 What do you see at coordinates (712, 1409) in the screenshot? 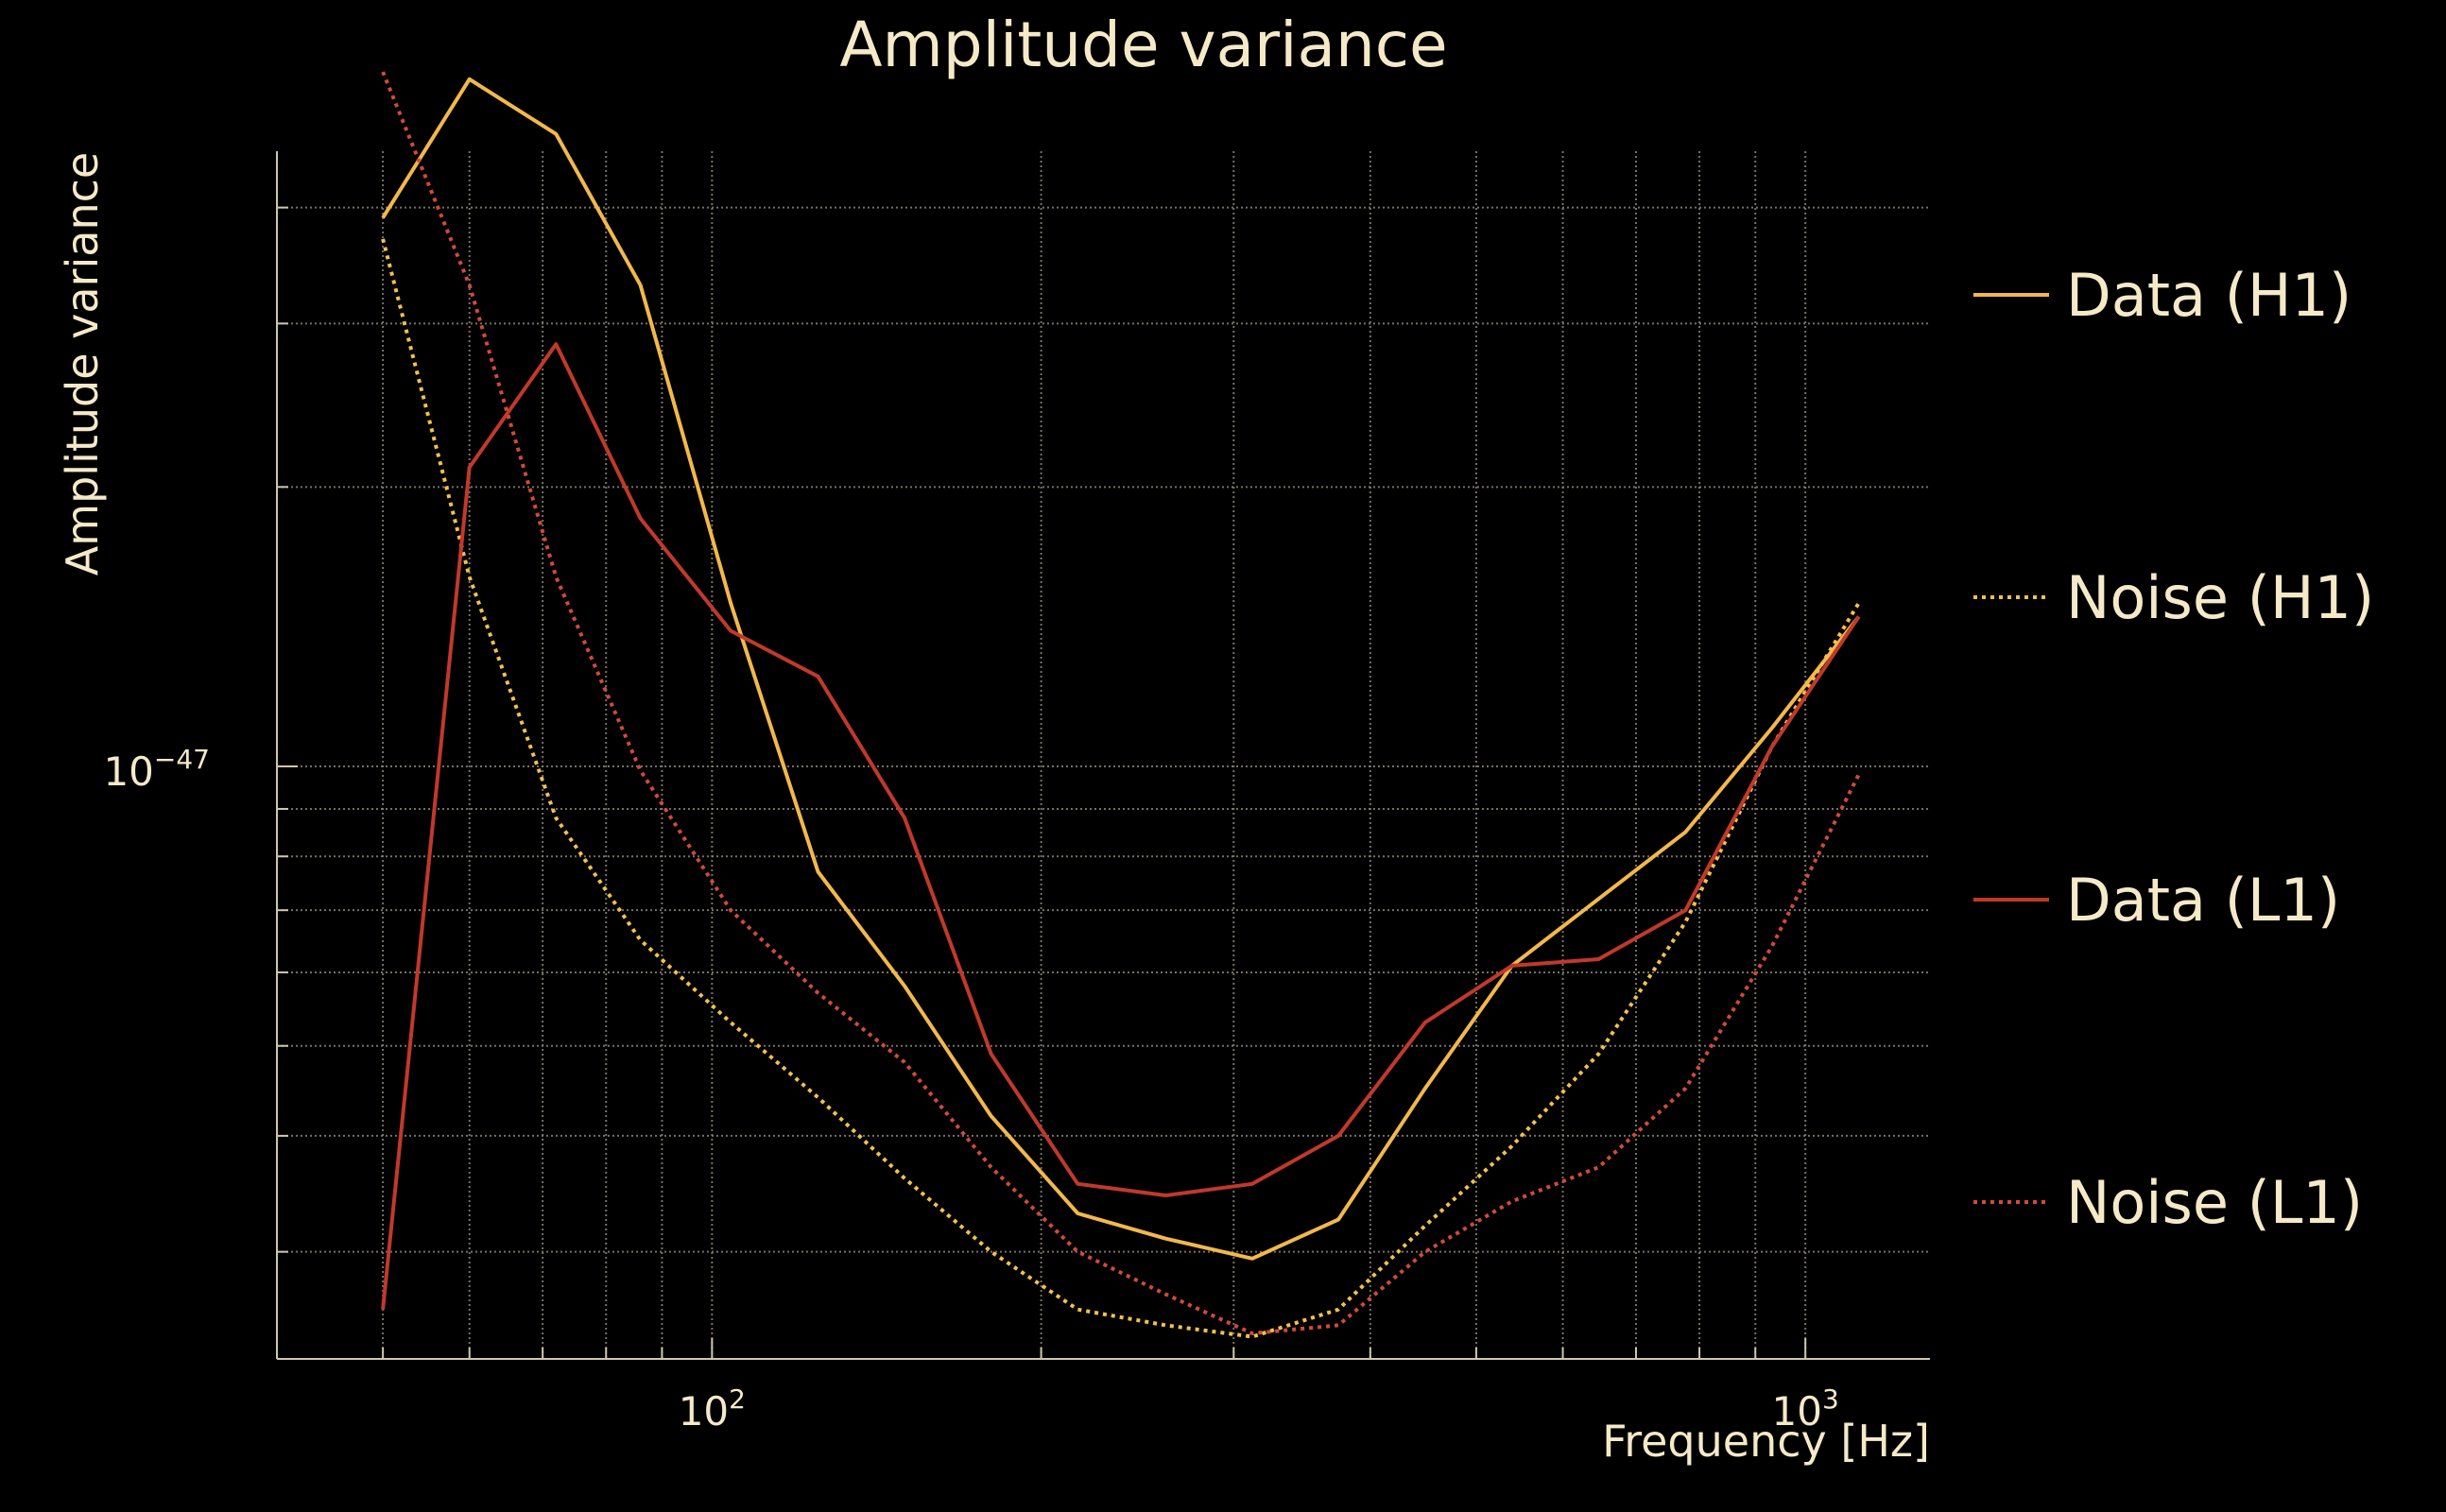
I see `x-tick-label: 10²` at bounding box center [712, 1409].